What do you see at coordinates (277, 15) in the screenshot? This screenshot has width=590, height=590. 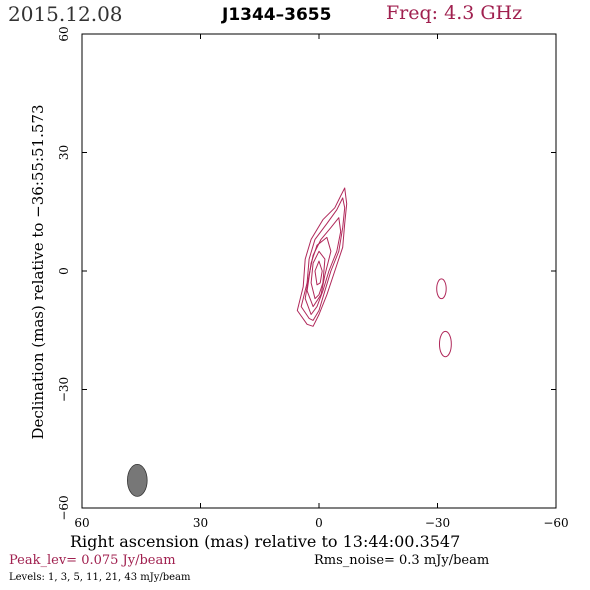 I see `source-name: J1344–3655` at bounding box center [277, 15].